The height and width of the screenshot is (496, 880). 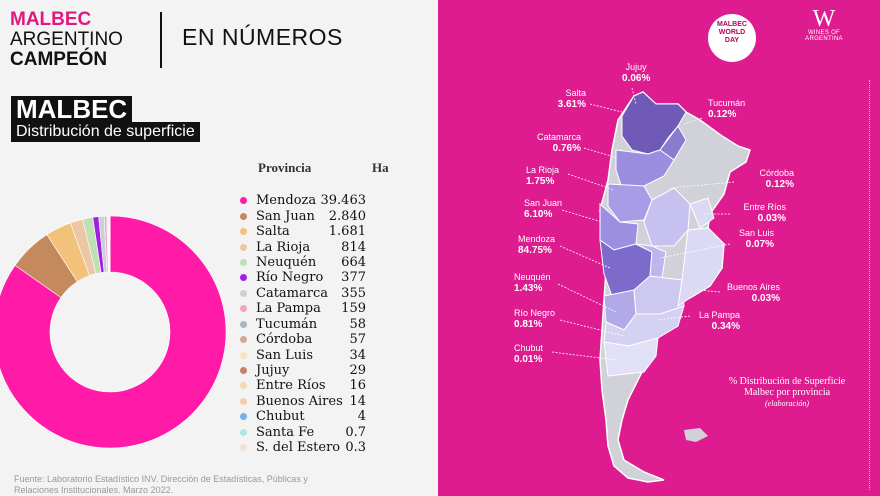 What do you see at coordinates (357, 340) in the screenshot?
I see `legend-hectares: 57` at bounding box center [357, 340].